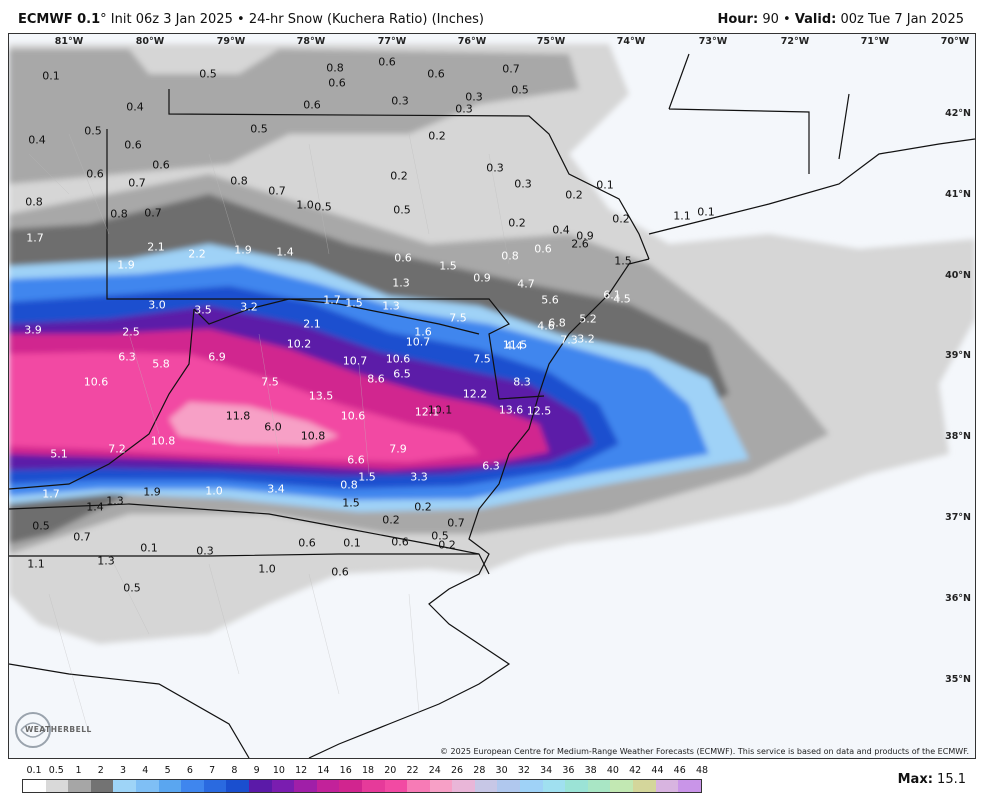 This screenshot has width=984, height=808. What do you see at coordinates (515, 345) in the screenshot?
I see `snow-value-label: 11.5` at bounding box center [515, 345].